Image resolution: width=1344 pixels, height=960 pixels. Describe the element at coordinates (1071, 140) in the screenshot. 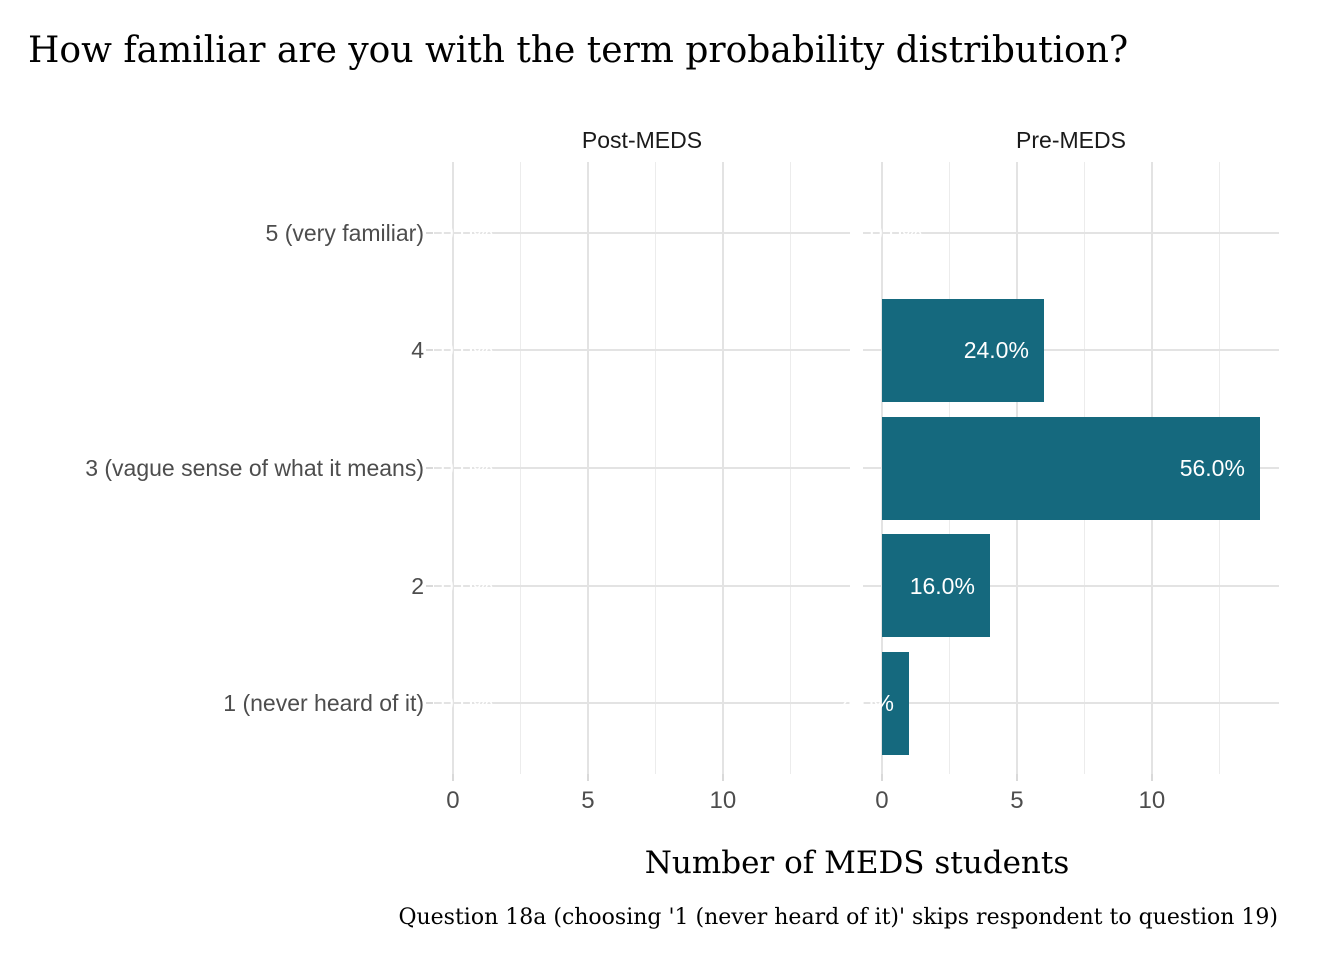

I see `facet-strip-label: Pre-MEDS` at that location.